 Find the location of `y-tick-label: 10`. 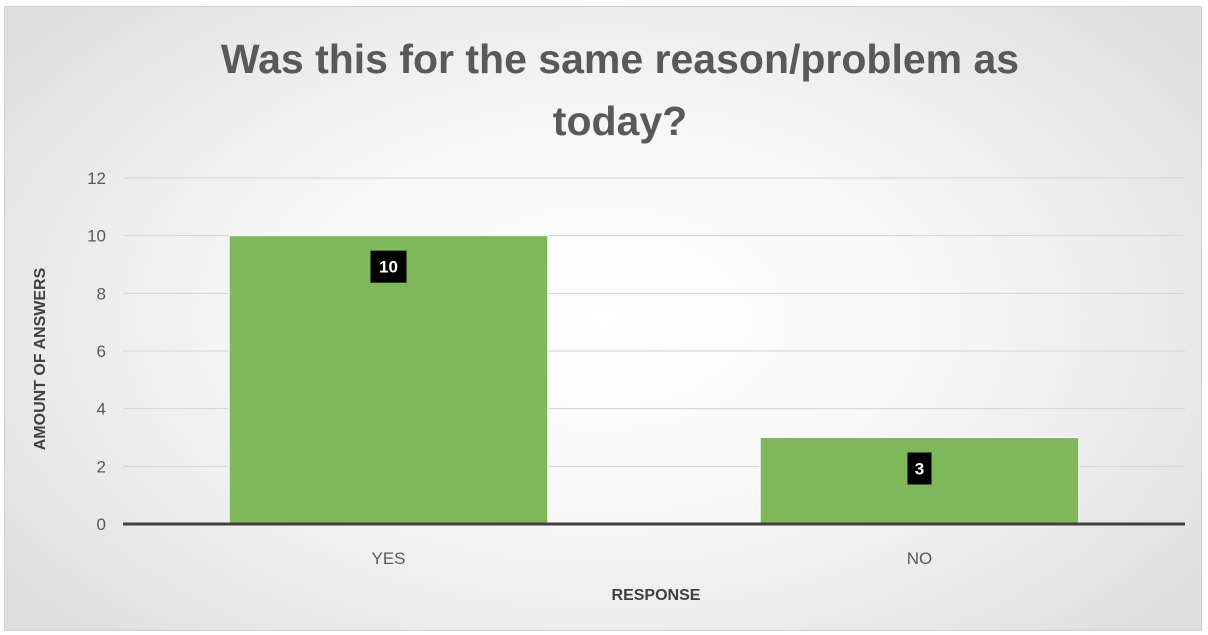

y-tick-label: 10 is located at coordinates (96, 236).